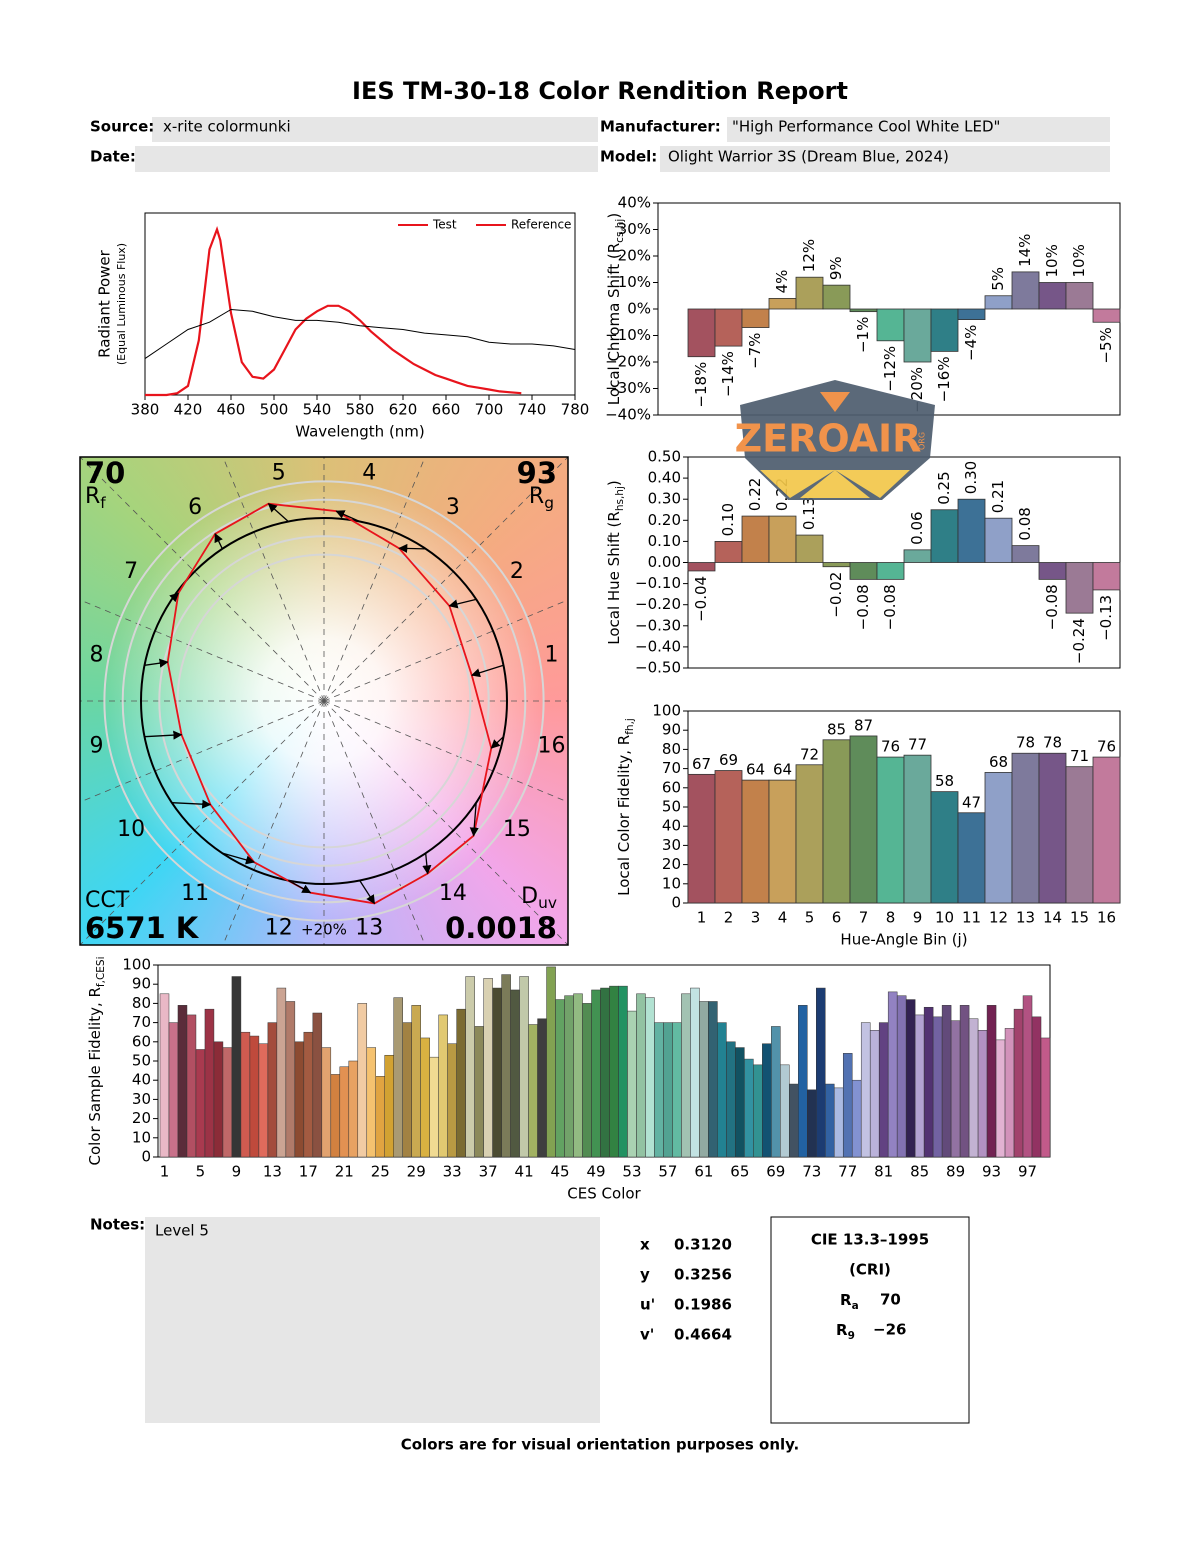  Describe the element at coordinates (842, 1330) in the screenshot. I see `cri-symbol-part: R` at that location.